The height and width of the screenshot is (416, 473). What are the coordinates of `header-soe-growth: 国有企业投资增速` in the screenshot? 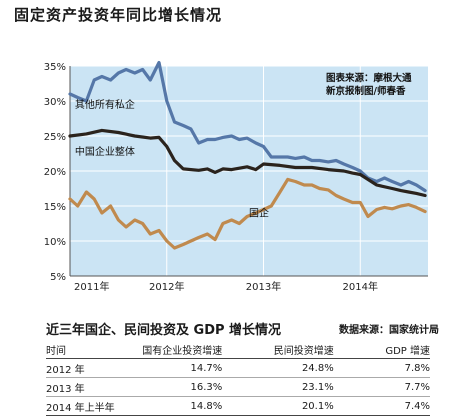 It's located at (169, 349).